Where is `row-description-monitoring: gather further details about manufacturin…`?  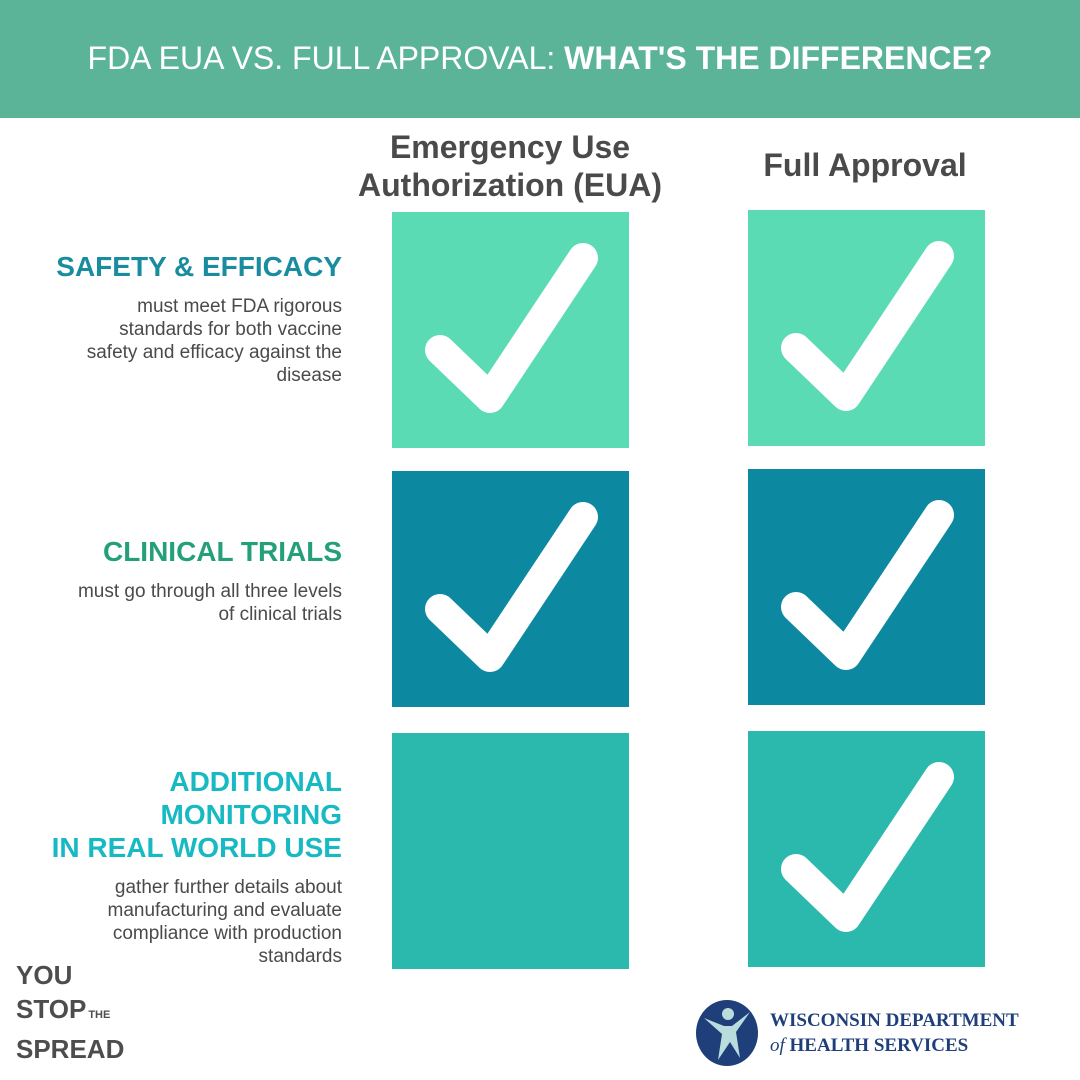 row-description-monitoring: gather further details about manufacturin… is located at coordinates (225, 922).